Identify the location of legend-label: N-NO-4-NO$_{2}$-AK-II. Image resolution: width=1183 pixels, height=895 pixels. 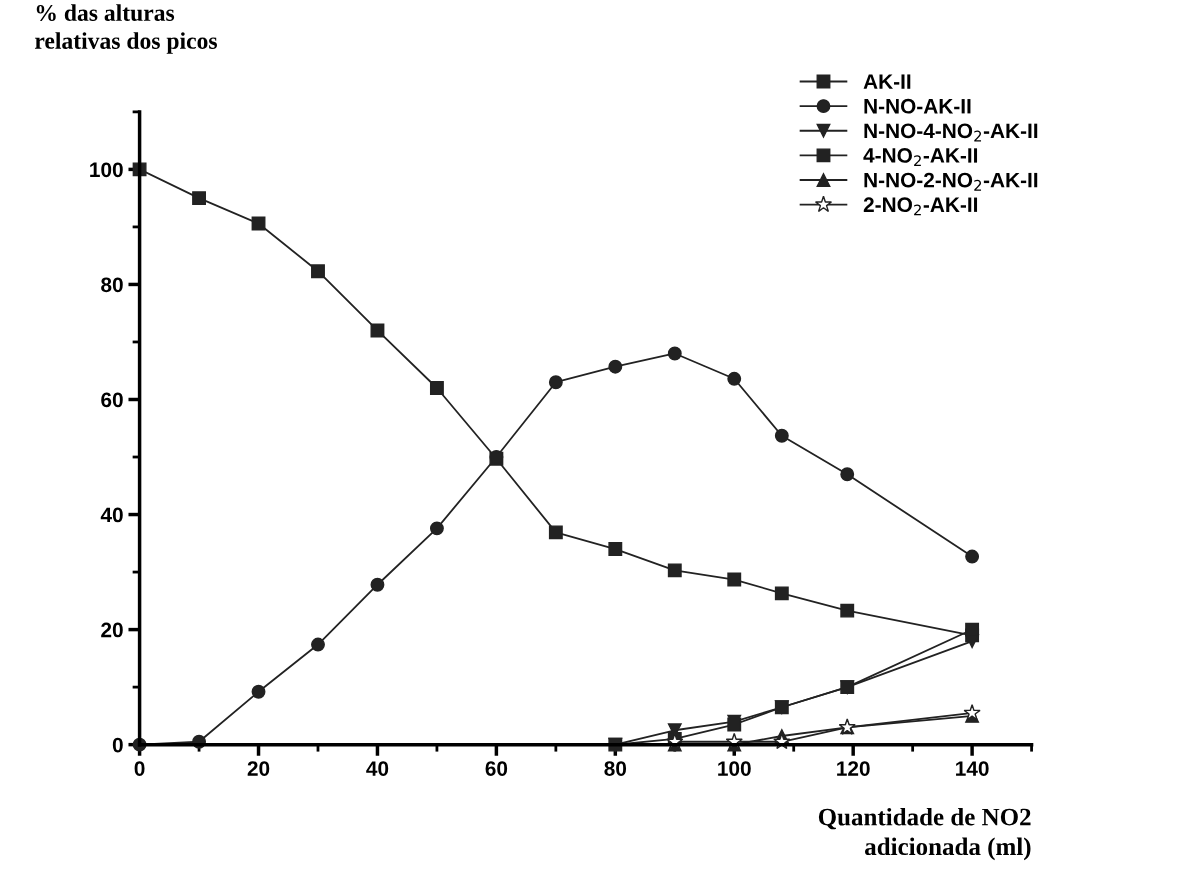
(951, 132).